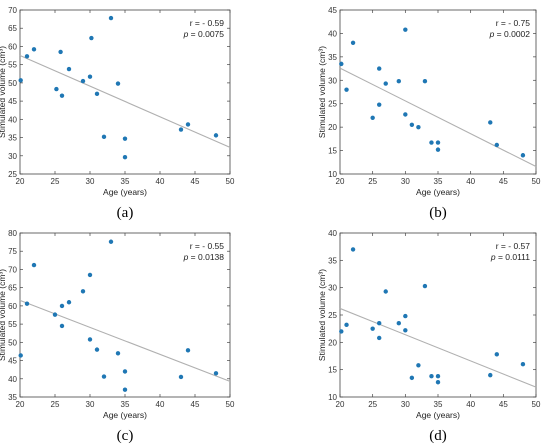 The height and width of the screenshot is (444, 550). Describe the element at coordinates (207, 23) in the screenshot. I see `correlation-r-text: r = - 0.59` at that location.